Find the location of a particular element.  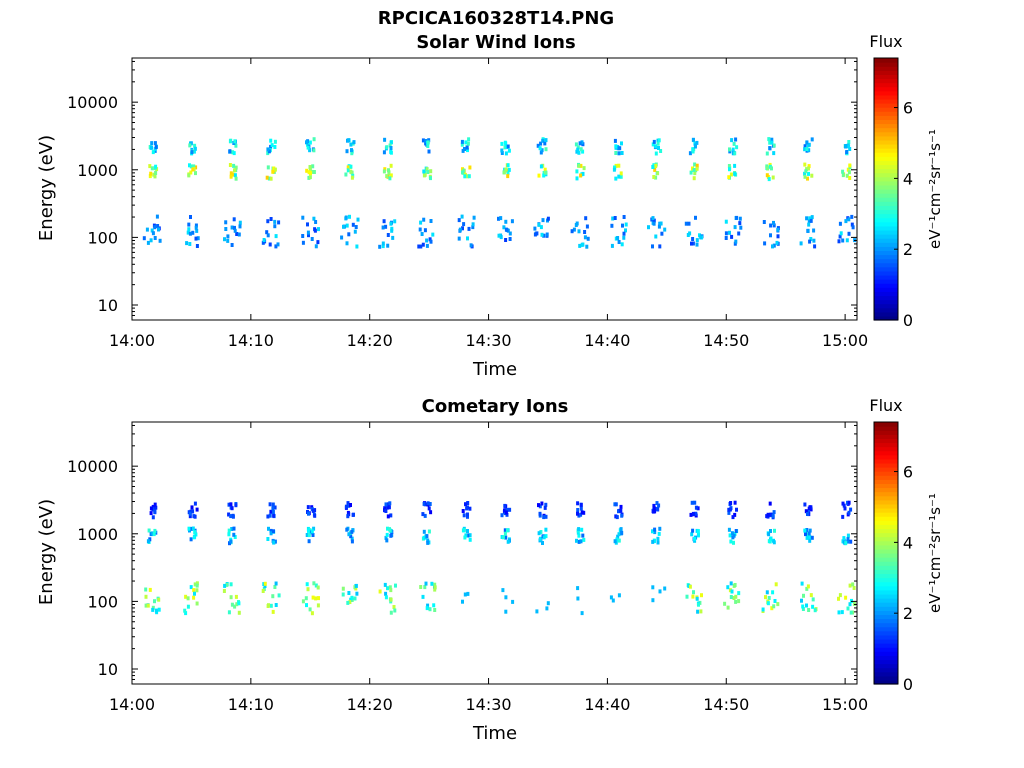

y-tick-label: 1000 is located at coordinates (97, 170).